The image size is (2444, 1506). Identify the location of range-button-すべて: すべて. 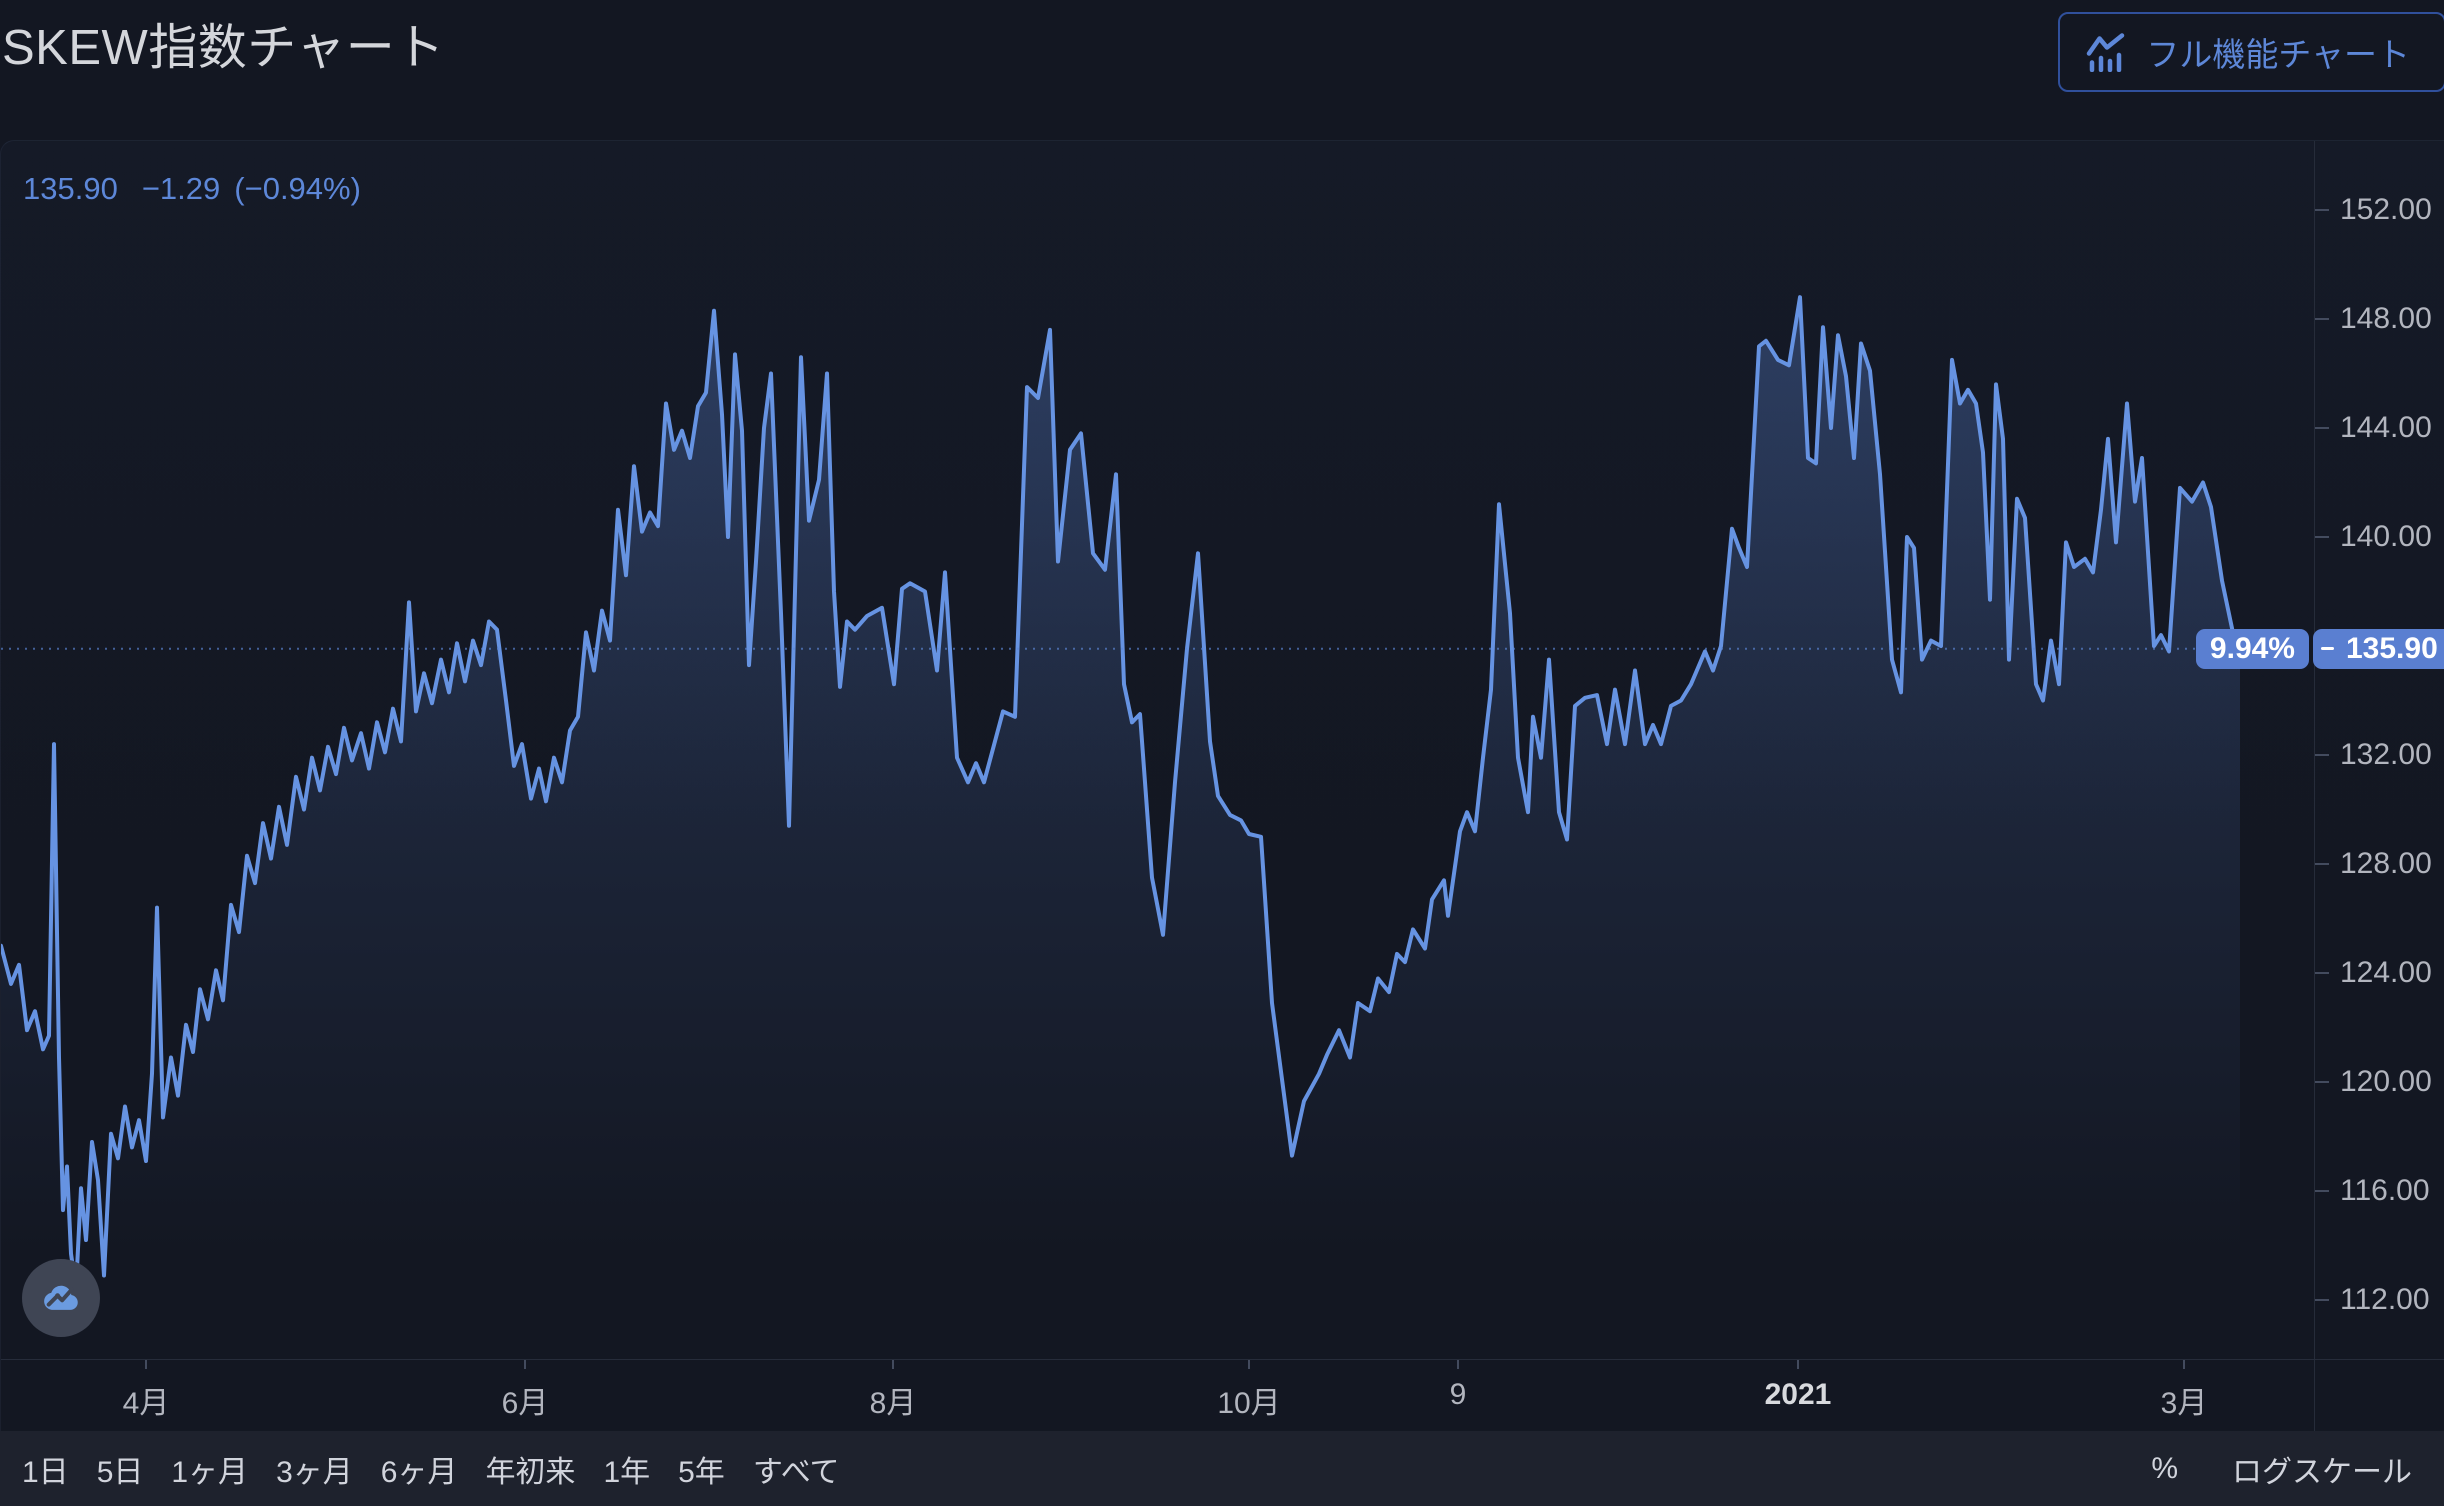
(796, 1469).